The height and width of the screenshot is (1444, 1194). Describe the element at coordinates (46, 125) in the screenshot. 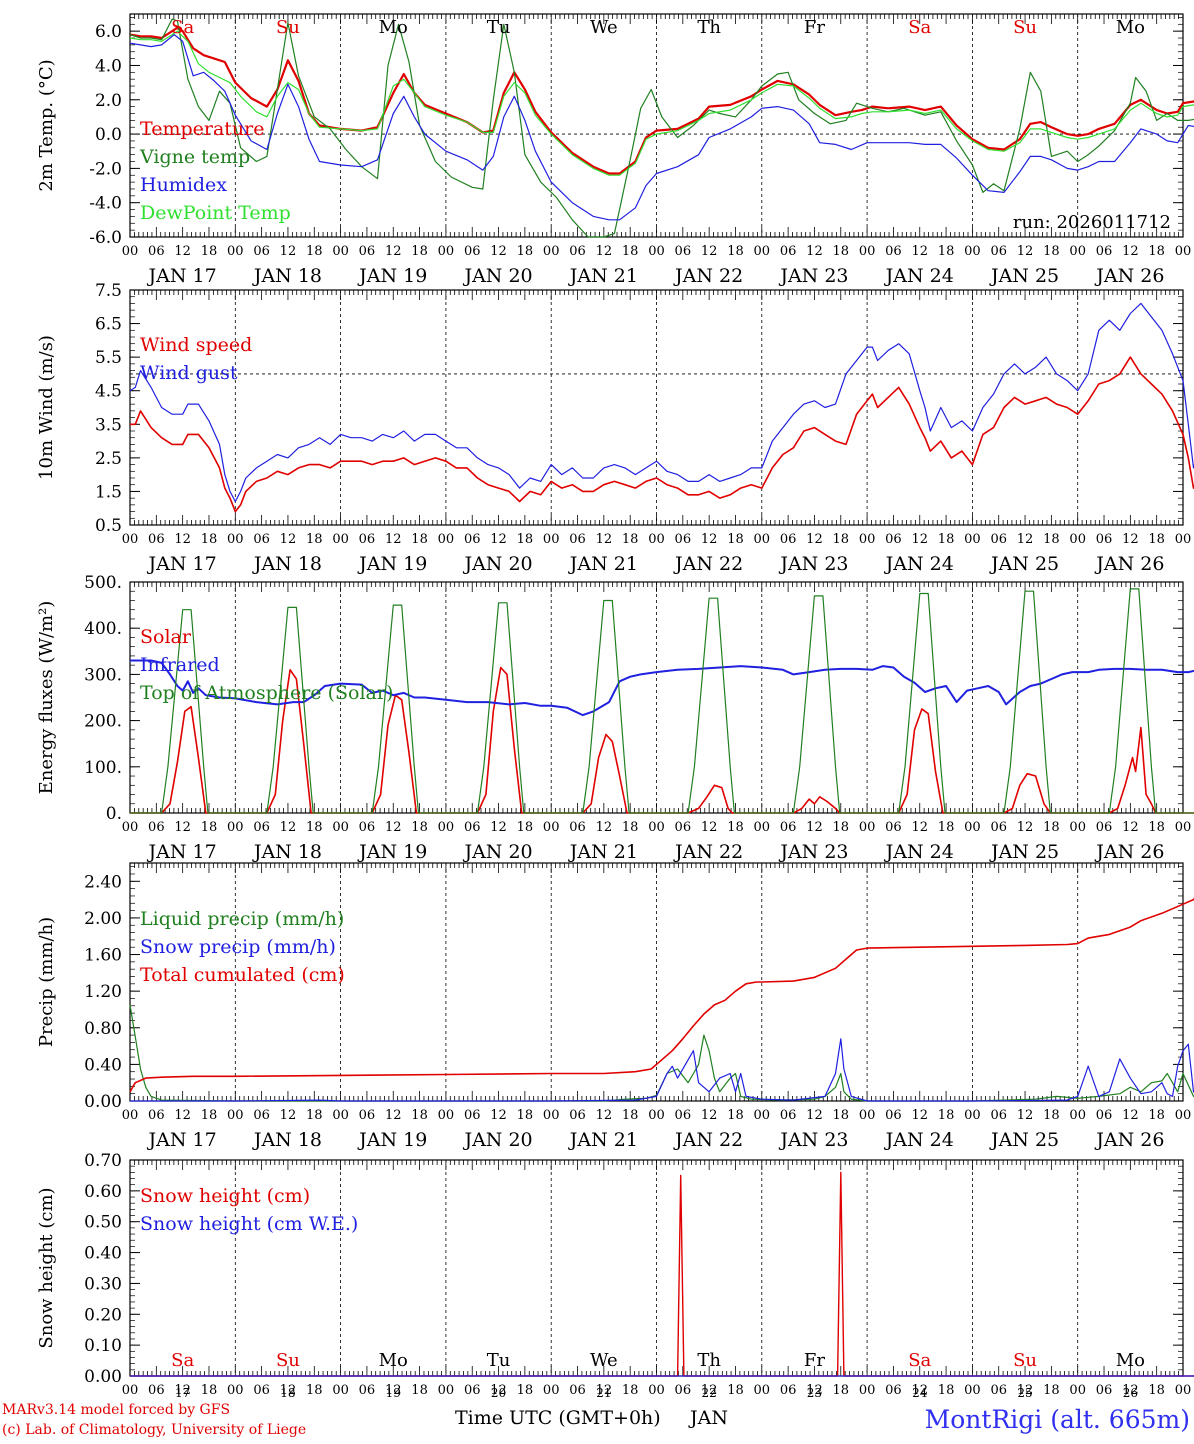

I see `y-axis-label: 2m Temp. (°C)` at that location.